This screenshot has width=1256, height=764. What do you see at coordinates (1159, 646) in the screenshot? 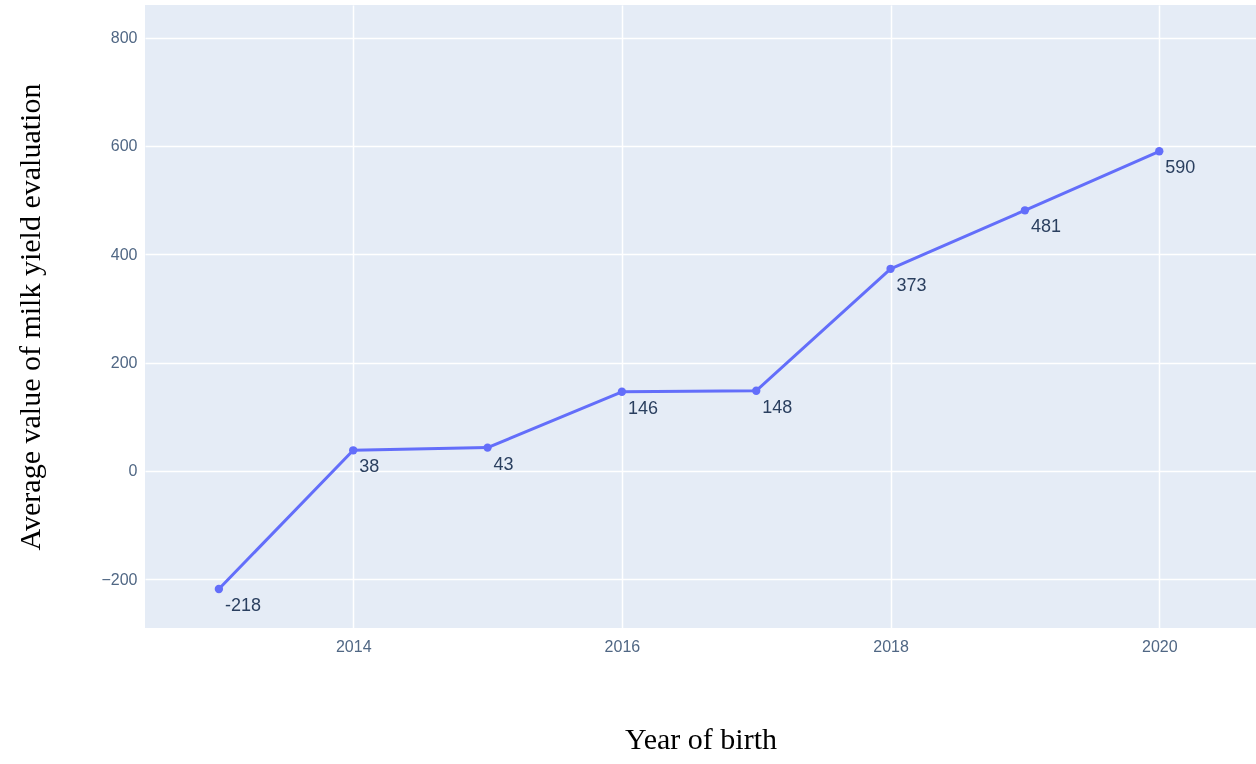
I see `x-tick-label: 2020` at bounding box center [1159, 646].